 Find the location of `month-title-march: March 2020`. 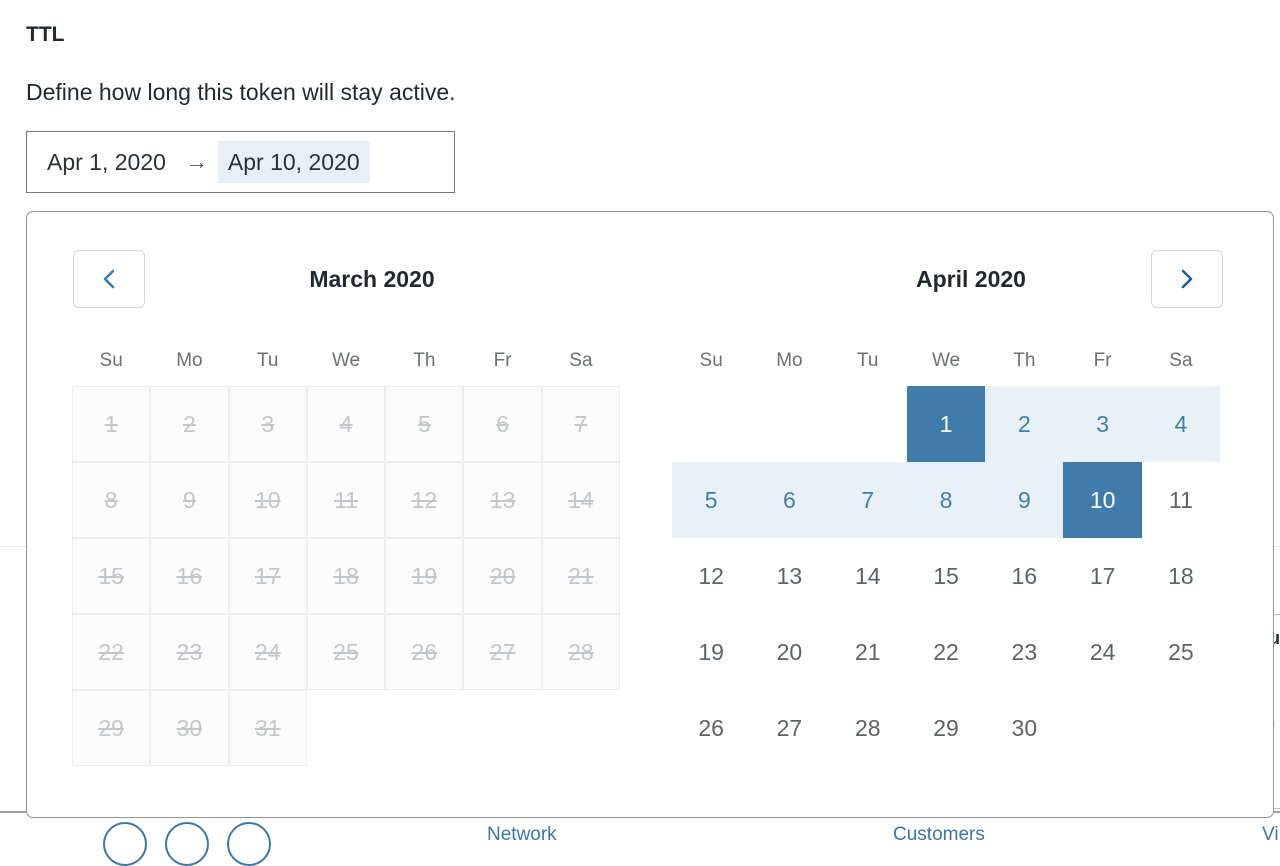

month-title-march: March 2020 is located at coordinates (372, 279).